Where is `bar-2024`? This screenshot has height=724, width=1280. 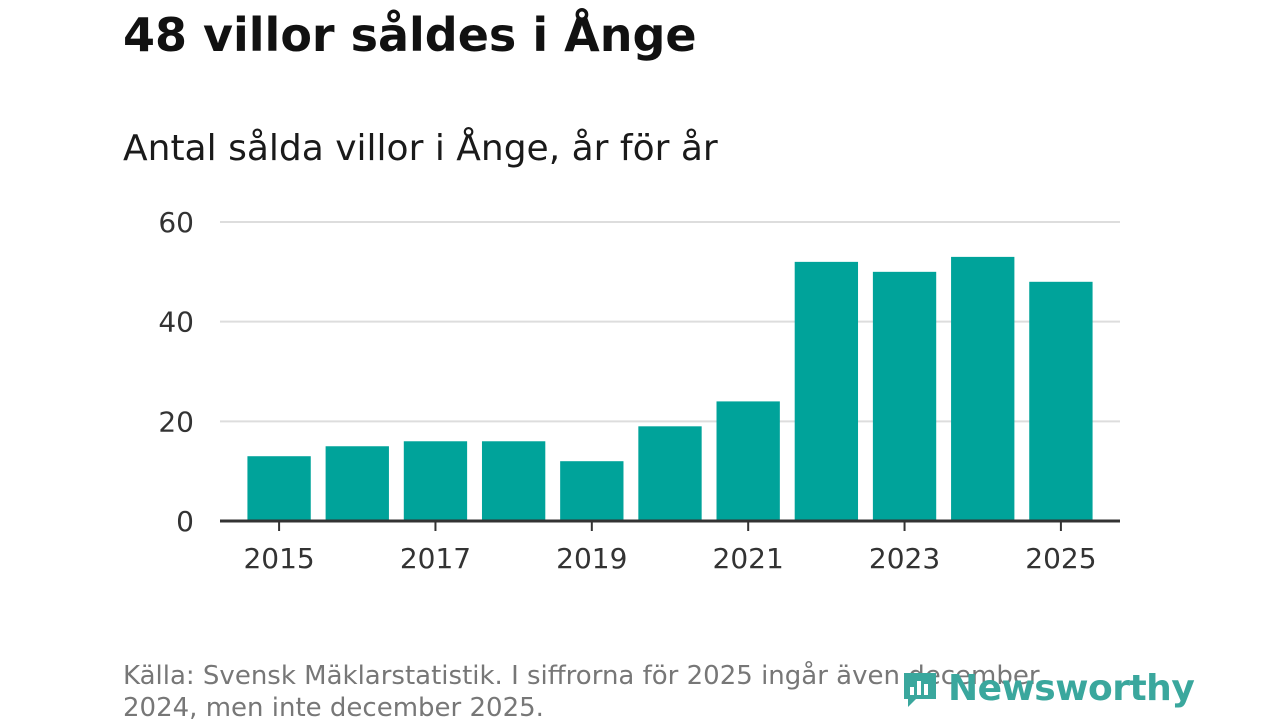 bar-2024 is located at coordinates (983, 388).